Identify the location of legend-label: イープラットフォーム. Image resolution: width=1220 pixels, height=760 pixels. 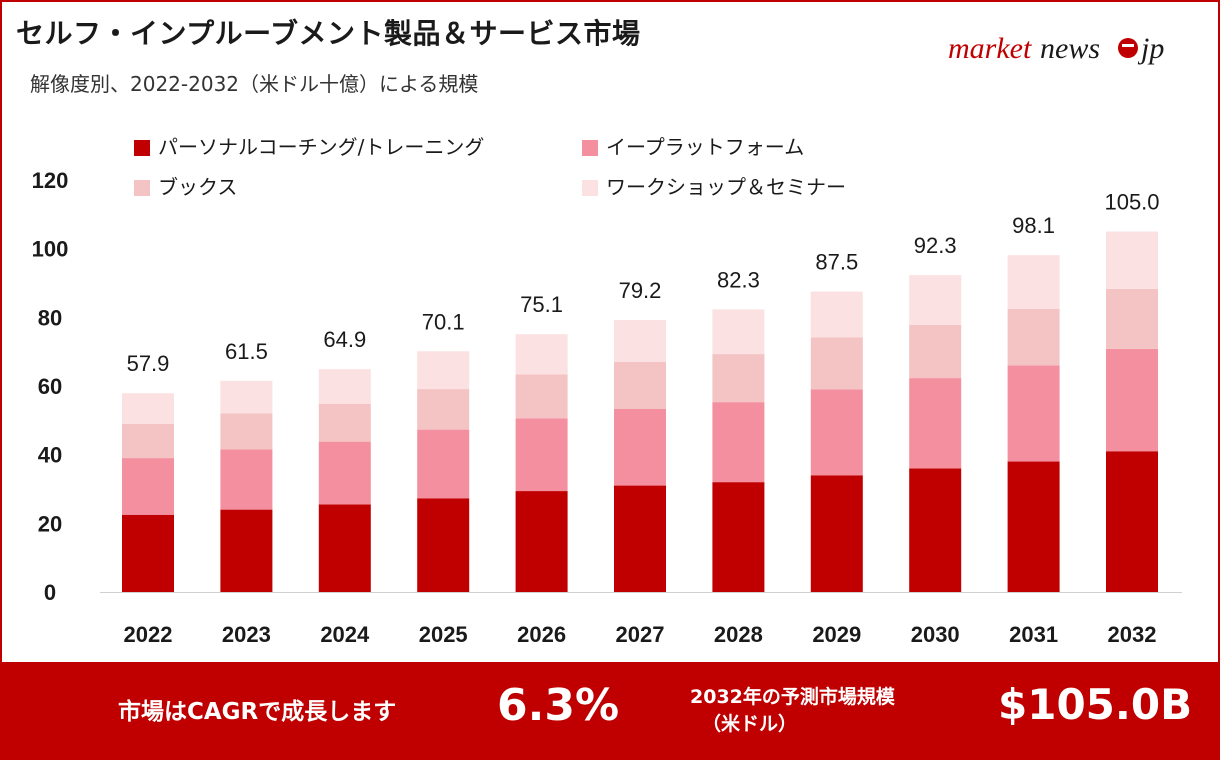
(705, 147).